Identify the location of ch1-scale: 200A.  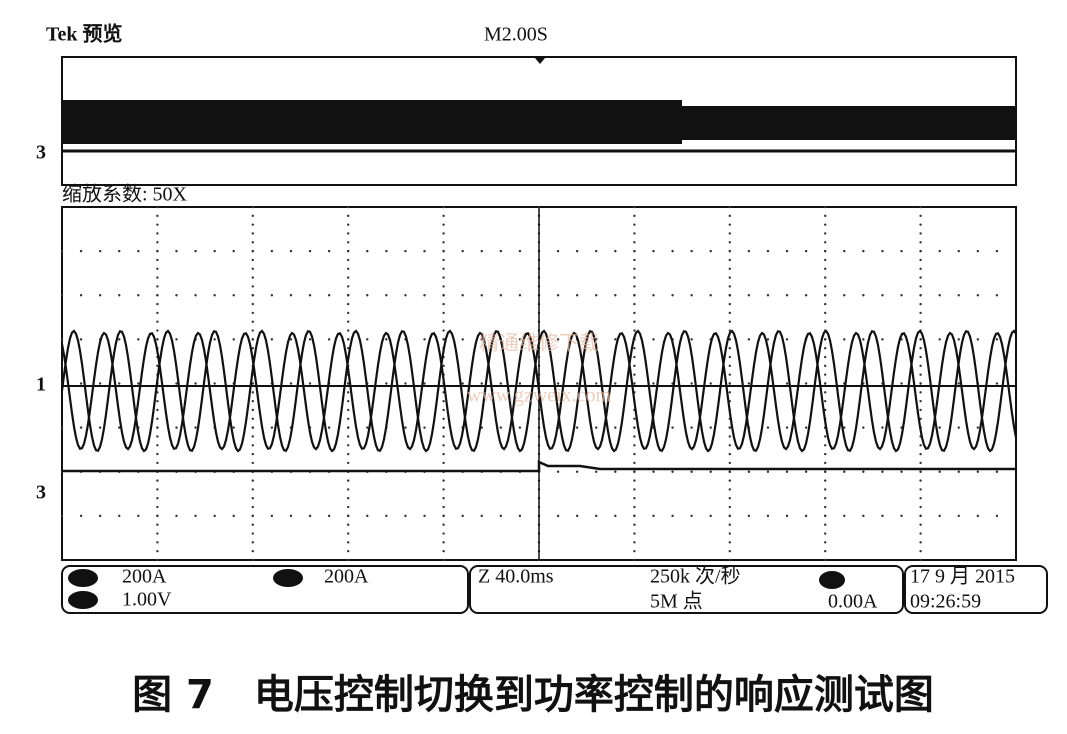
(144, 577).